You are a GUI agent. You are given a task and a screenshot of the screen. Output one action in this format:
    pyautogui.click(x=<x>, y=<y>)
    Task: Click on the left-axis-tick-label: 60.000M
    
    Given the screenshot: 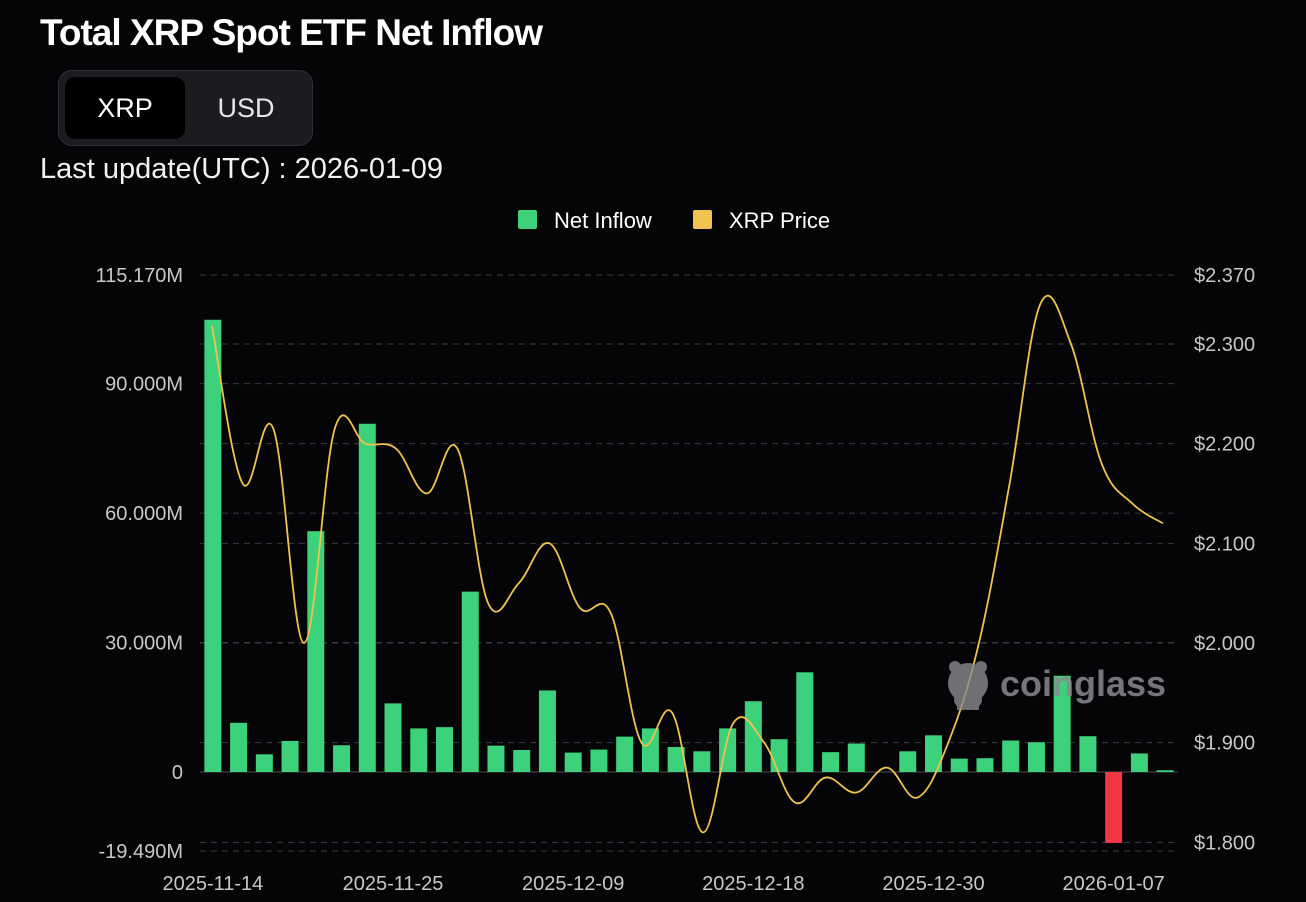 What is the action you would take?
    pyautogui.click(x=144, y=514)
    